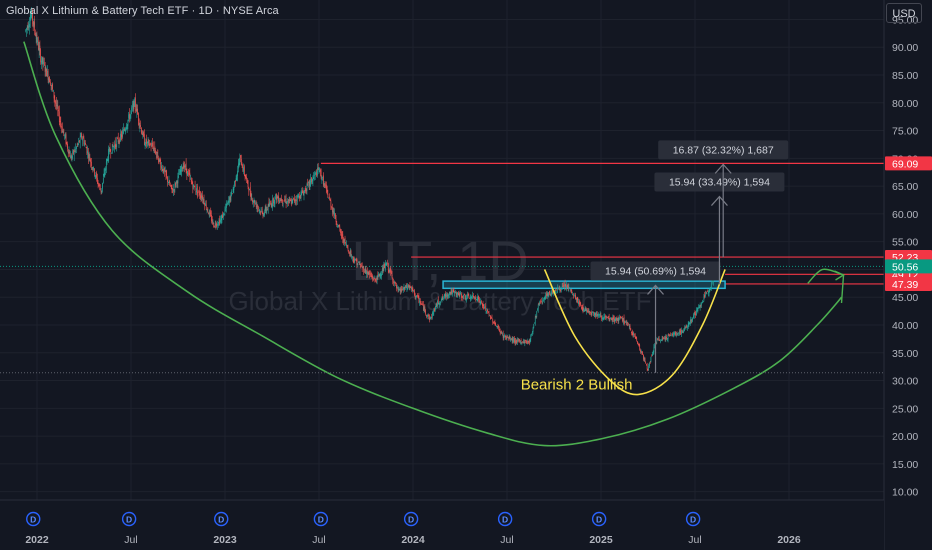 The height and width of the screenshot is (550, 932). What do you see at coordinates (905, 285) in the screenshot?
I see `level-price-tag: 47.39` at bounding box center [905, 285].